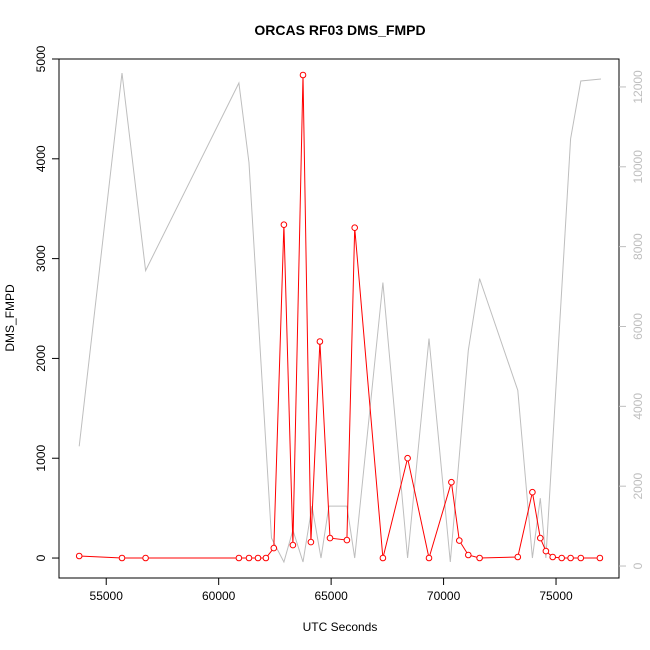 The width and height of the screenshot is (650, 650). Describe the element at coordinates (638, 406) in the screenshot. I see `y-right-tick-label: 4000` at that location.